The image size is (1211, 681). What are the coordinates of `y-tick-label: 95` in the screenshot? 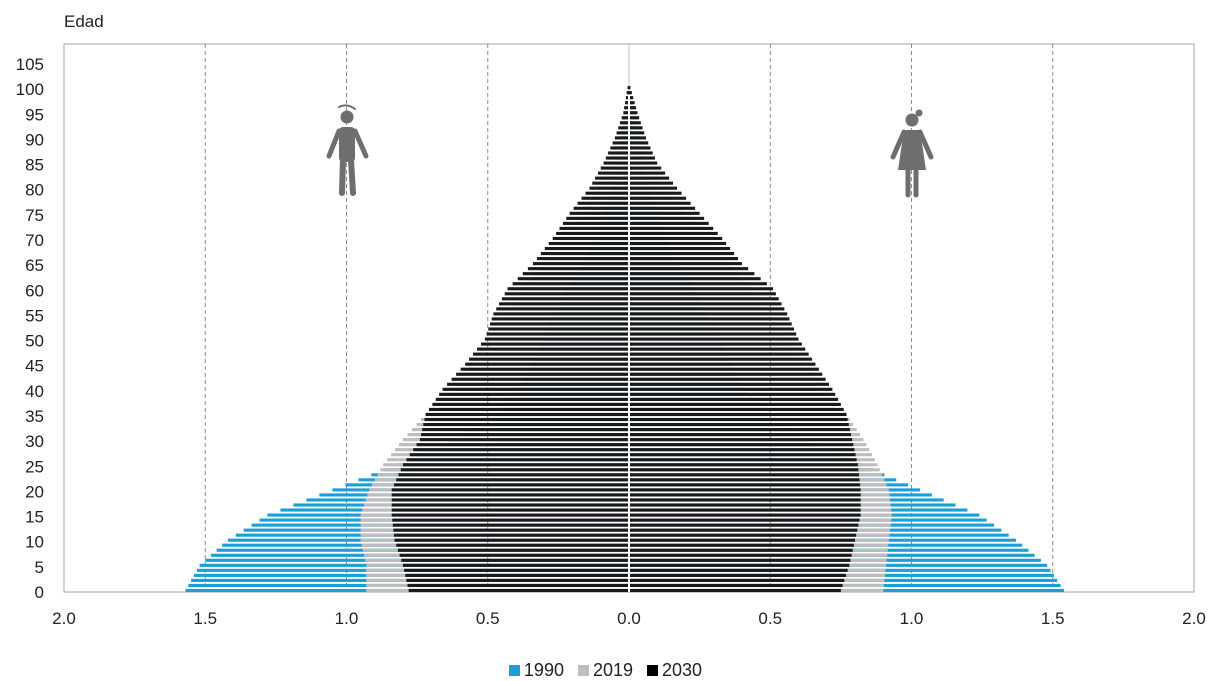 It's located at (34, 114).